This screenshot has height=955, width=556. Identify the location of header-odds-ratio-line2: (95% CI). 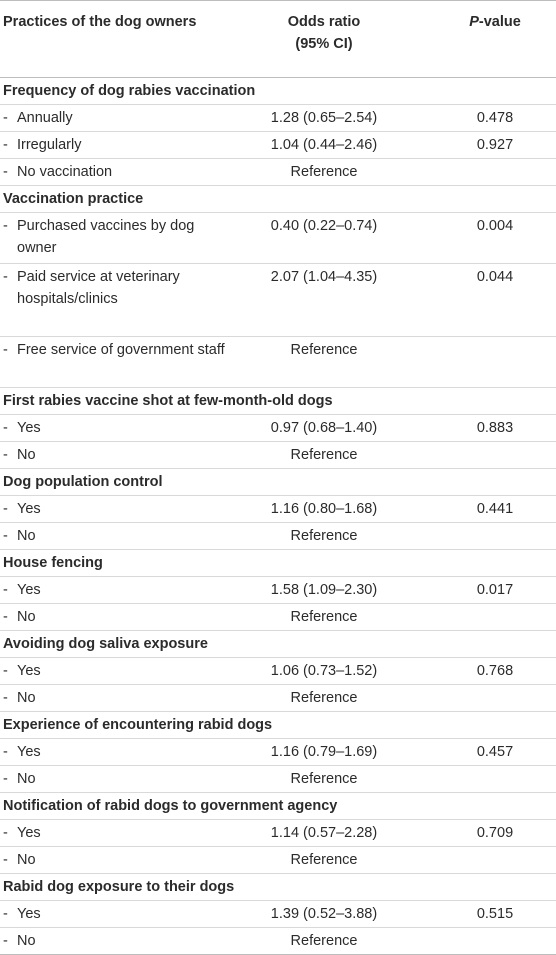
(324, 44).